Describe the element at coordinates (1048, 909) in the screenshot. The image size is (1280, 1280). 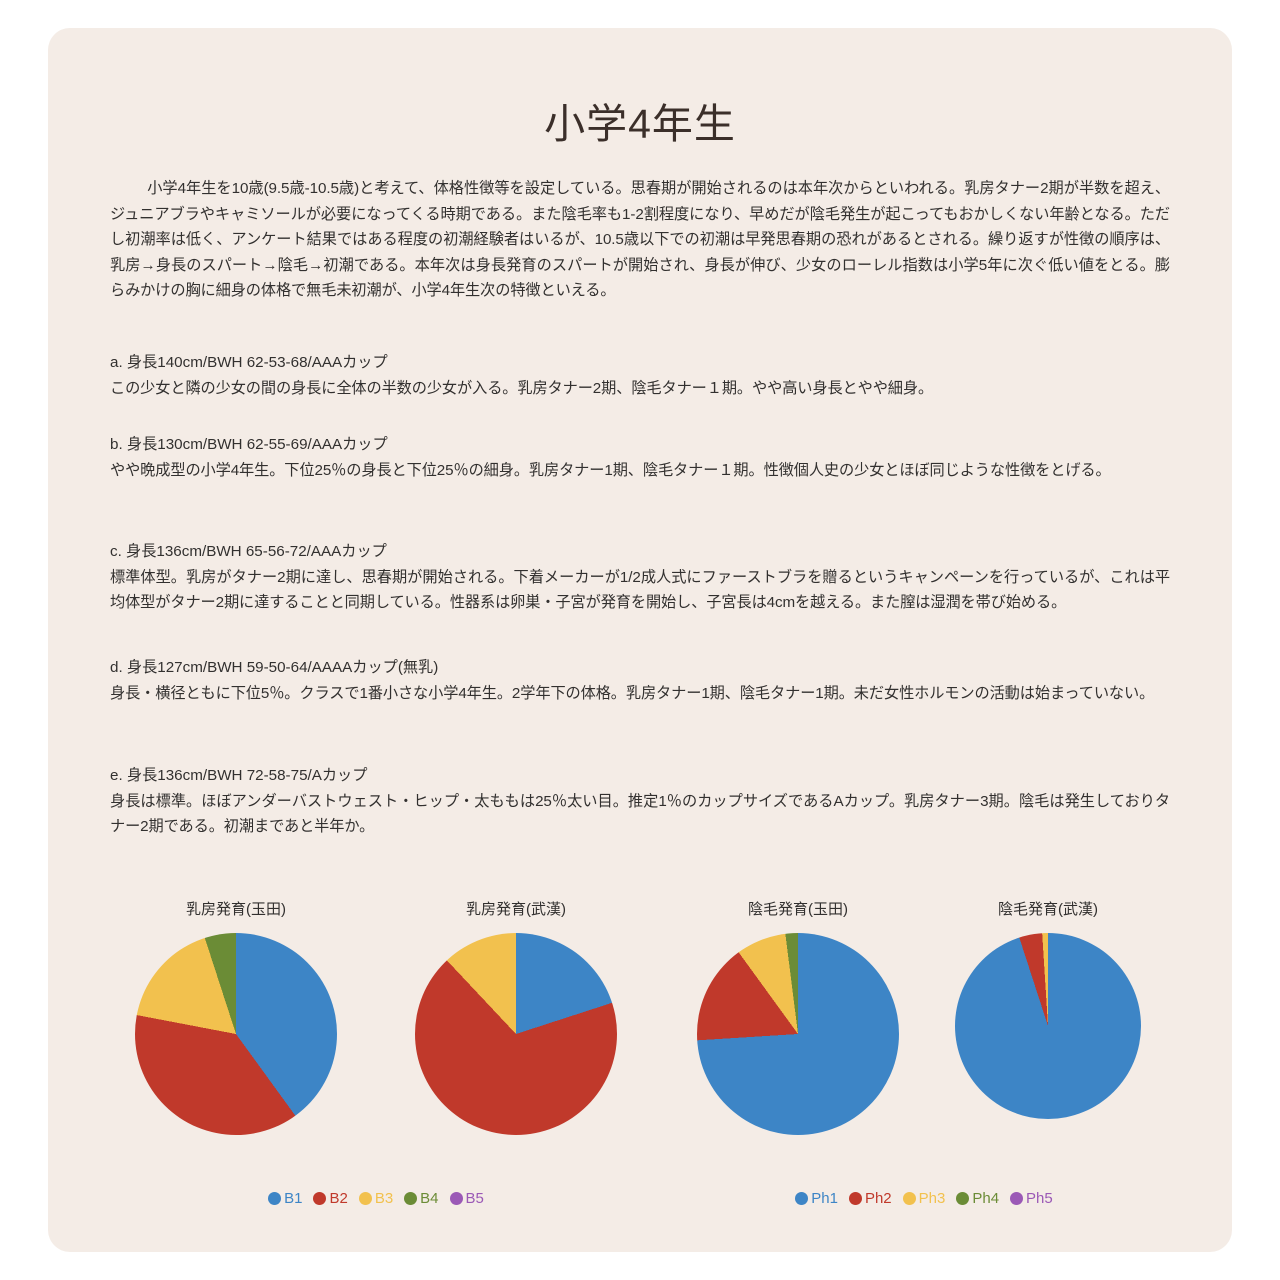
I see `chart-title-pubic-wuhan: 陰毛発育(武漢)` at that location.